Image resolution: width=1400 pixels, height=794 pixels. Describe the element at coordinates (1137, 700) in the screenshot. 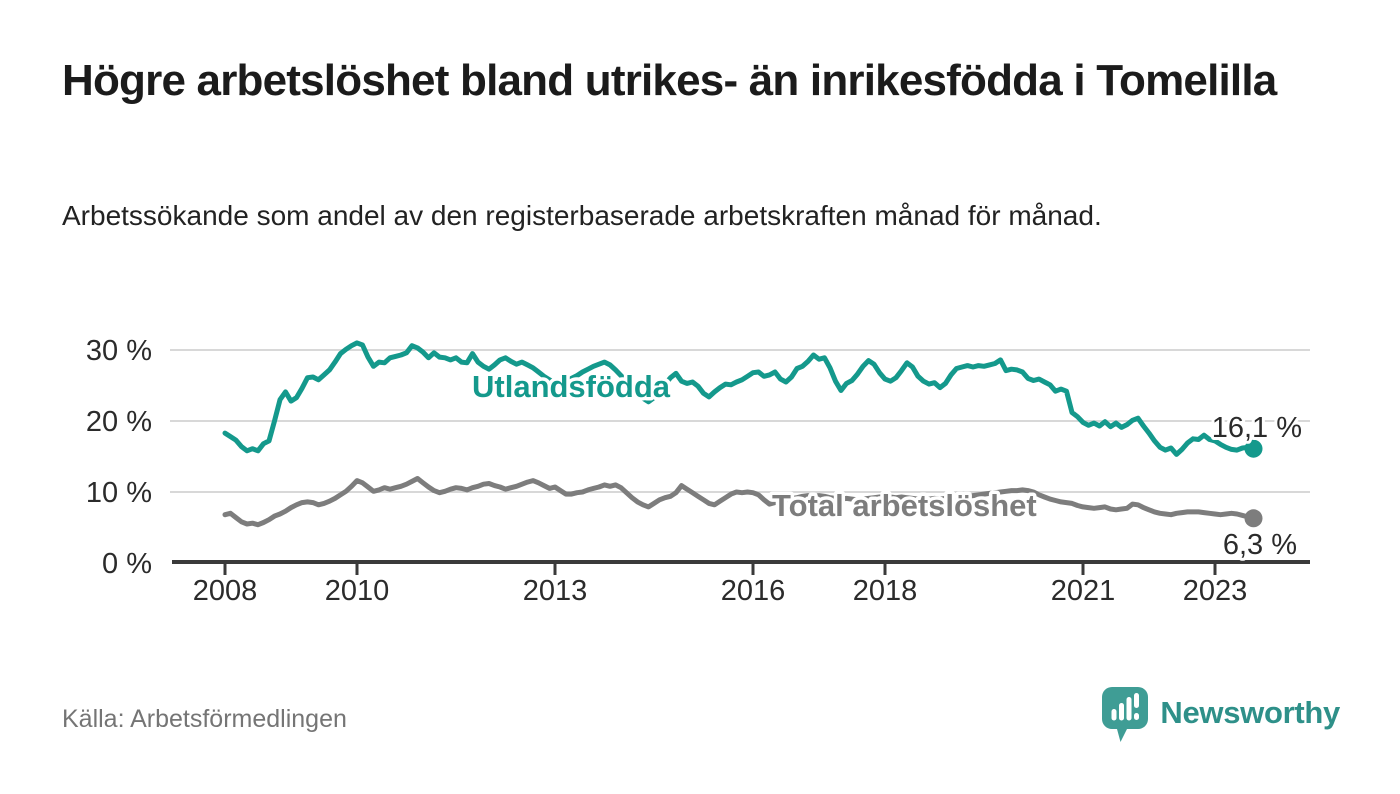

I see `exclamation-bar` at that location.